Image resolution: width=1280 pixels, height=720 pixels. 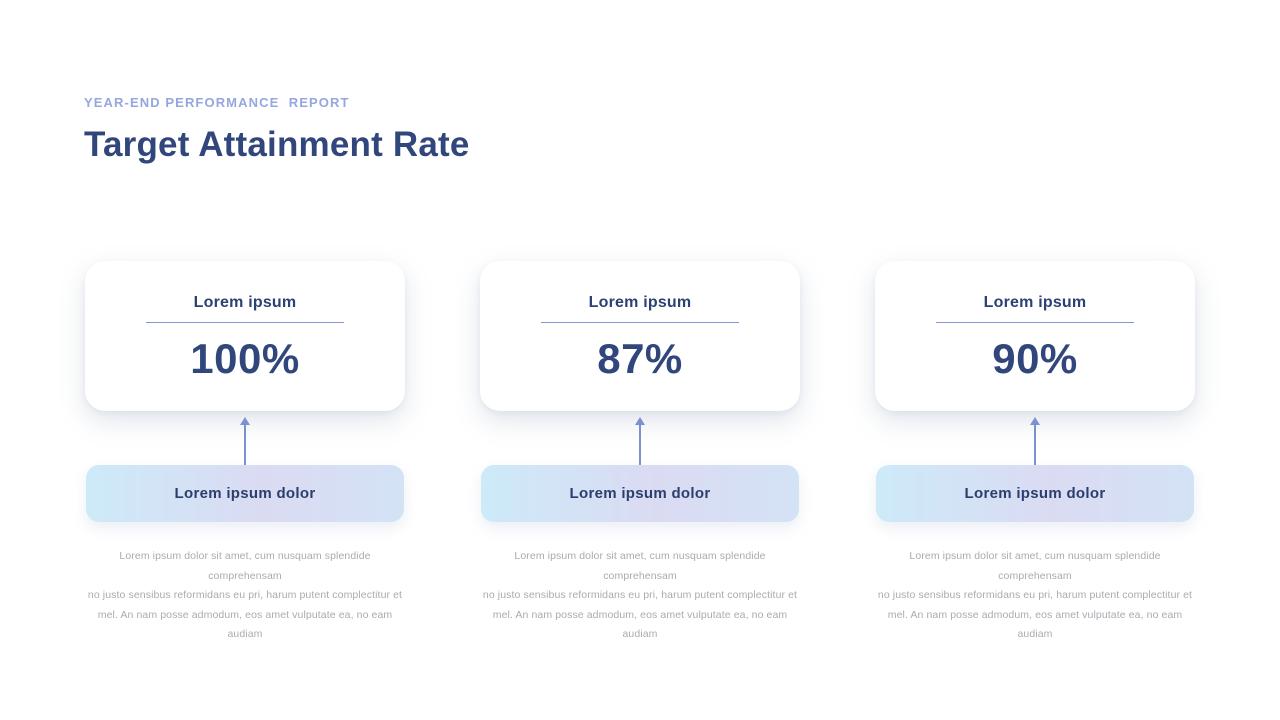 I want to click on stat-value: 87%, so click(x=640, y=358).